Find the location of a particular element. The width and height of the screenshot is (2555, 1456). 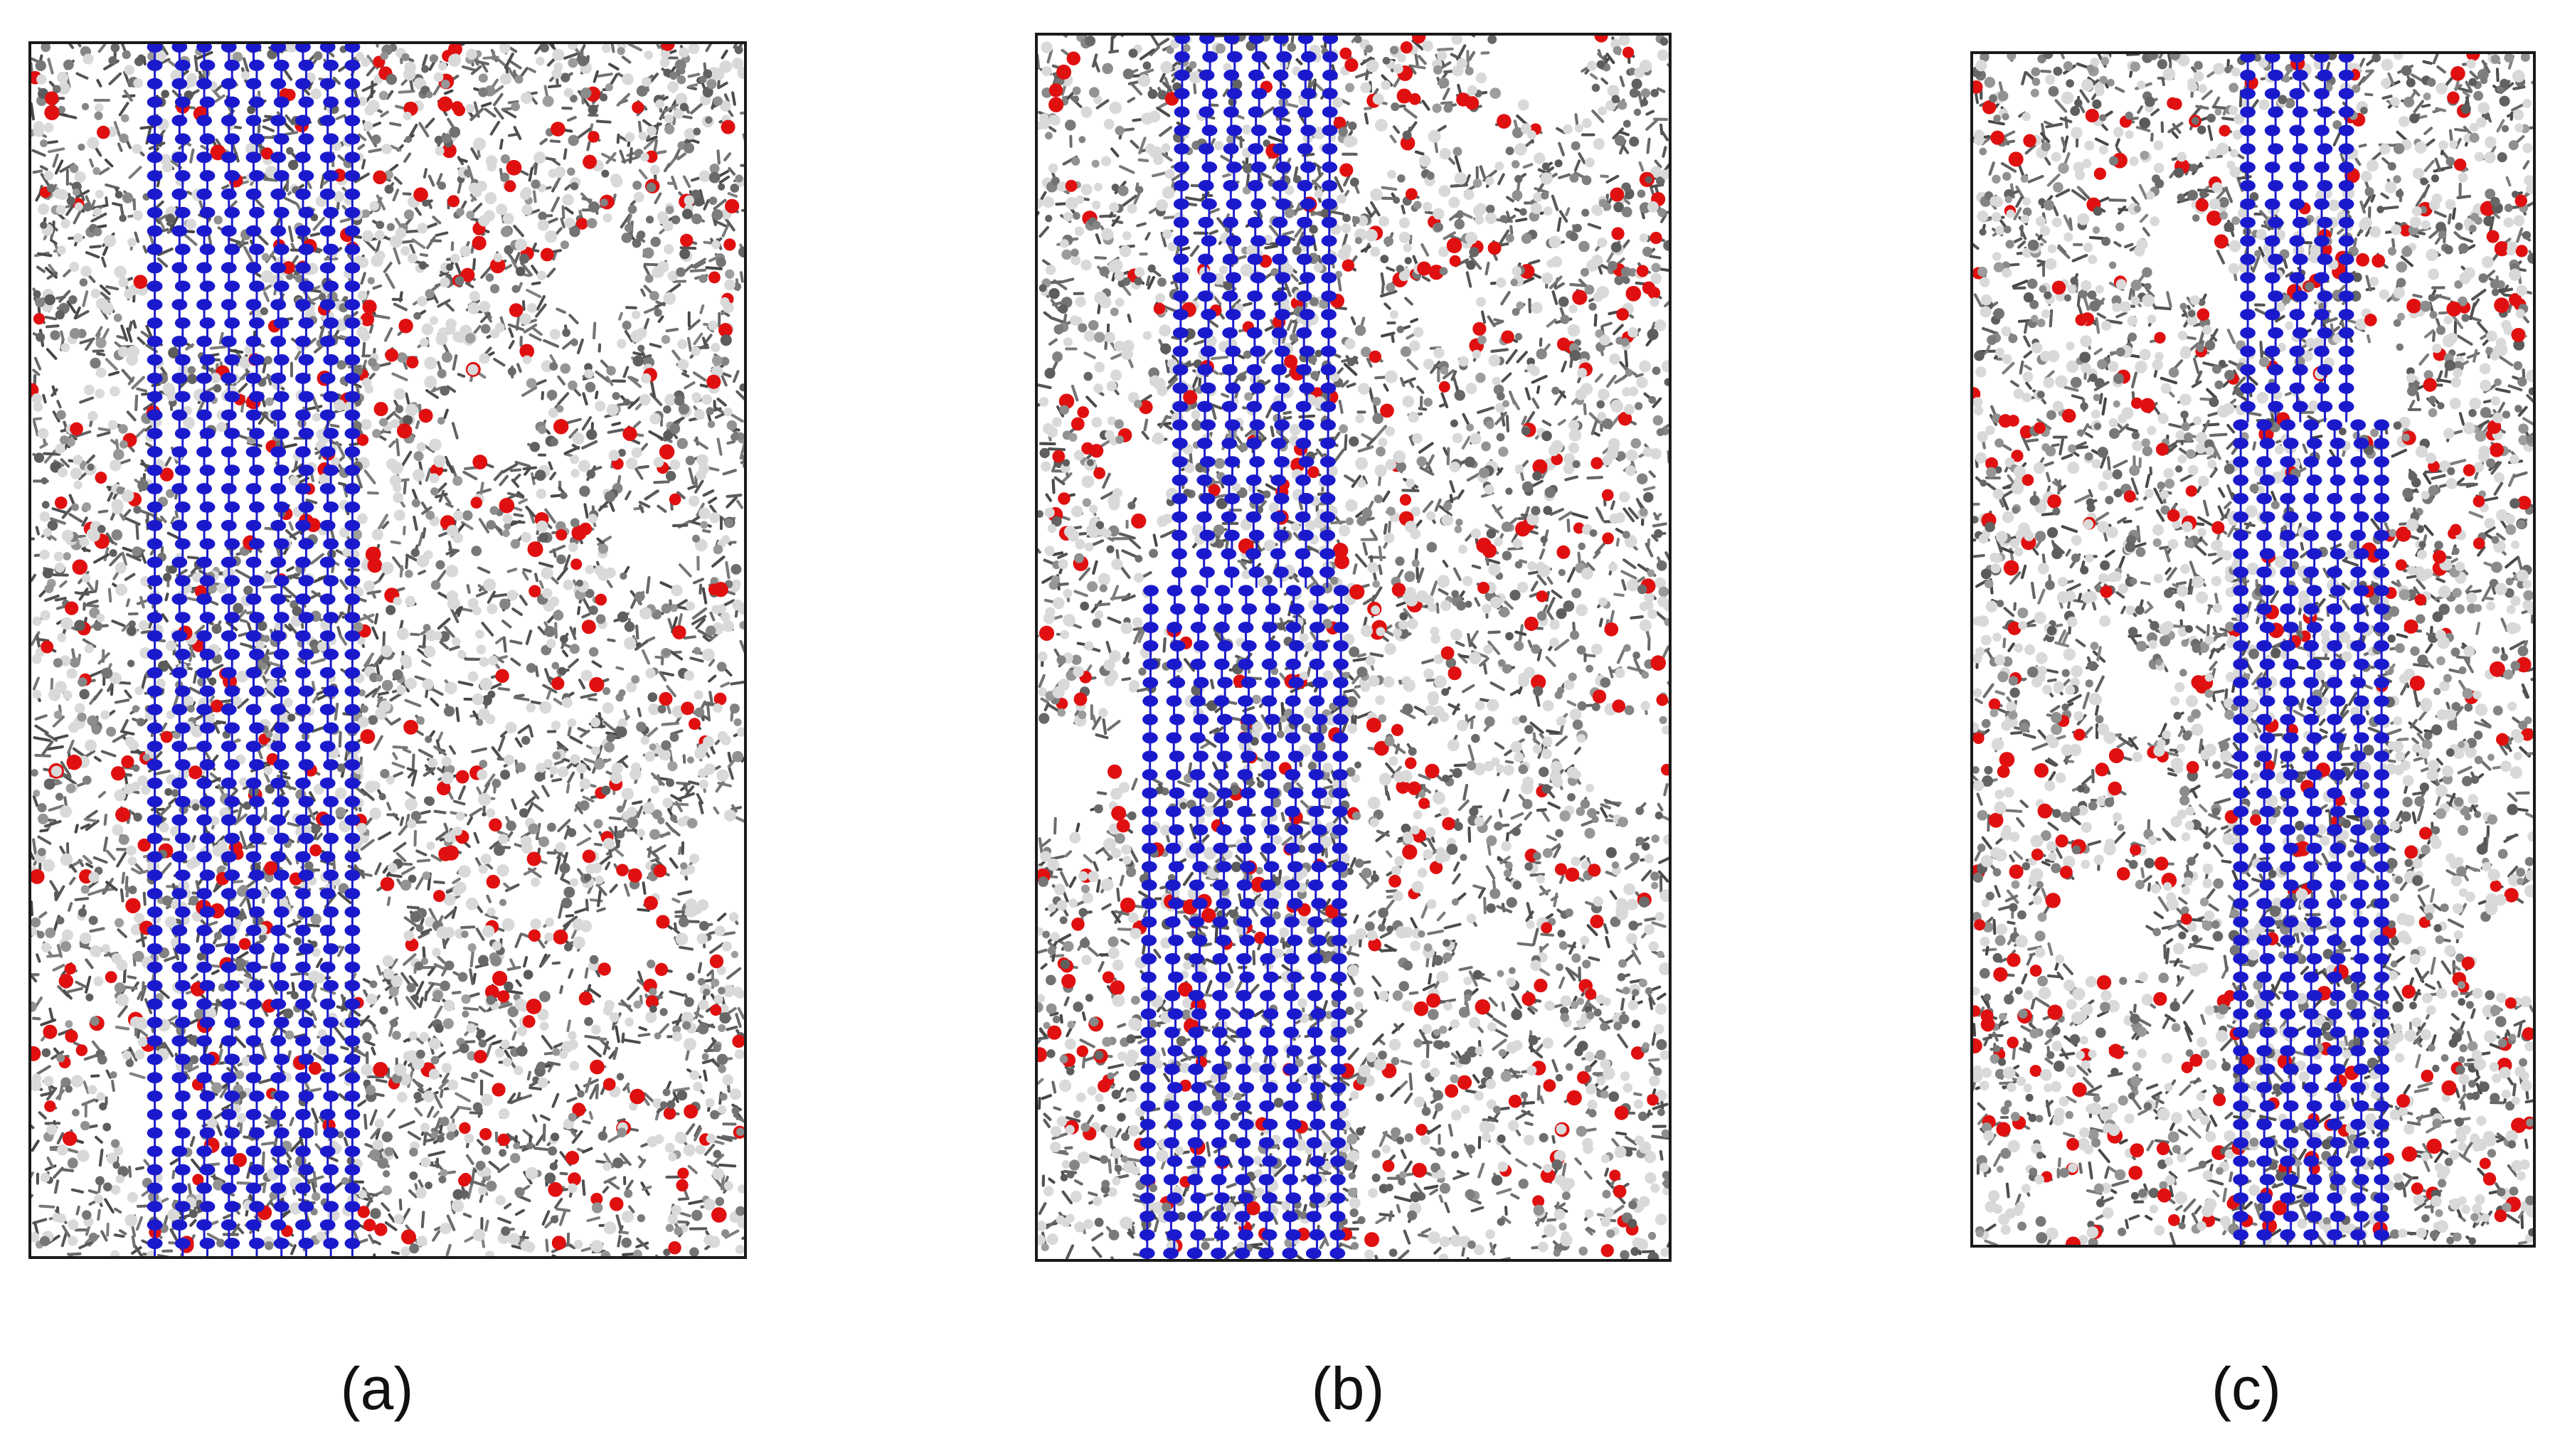

panel-label-a: (a) is located at coordinates (377, 1388).